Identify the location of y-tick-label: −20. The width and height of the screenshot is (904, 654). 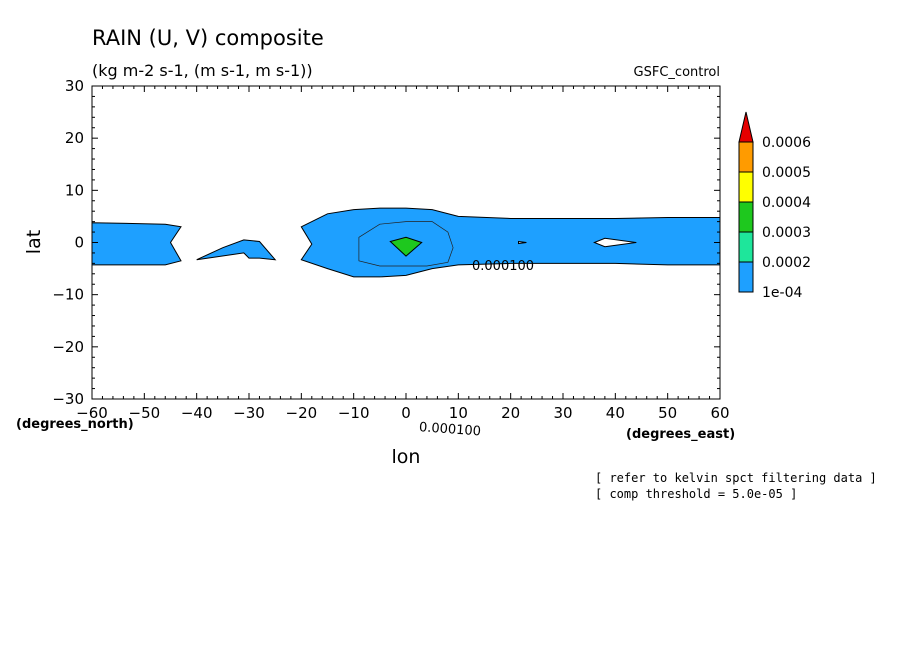
(68, 347).